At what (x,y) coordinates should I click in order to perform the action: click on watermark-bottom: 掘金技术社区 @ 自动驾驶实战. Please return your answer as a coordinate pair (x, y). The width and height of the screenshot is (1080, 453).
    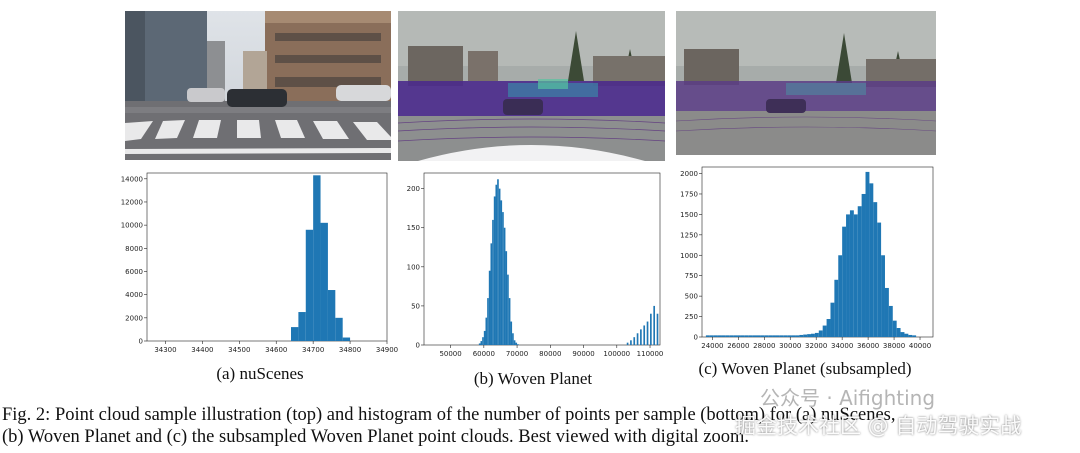
    Looking at the image, I should click on (878, 426).